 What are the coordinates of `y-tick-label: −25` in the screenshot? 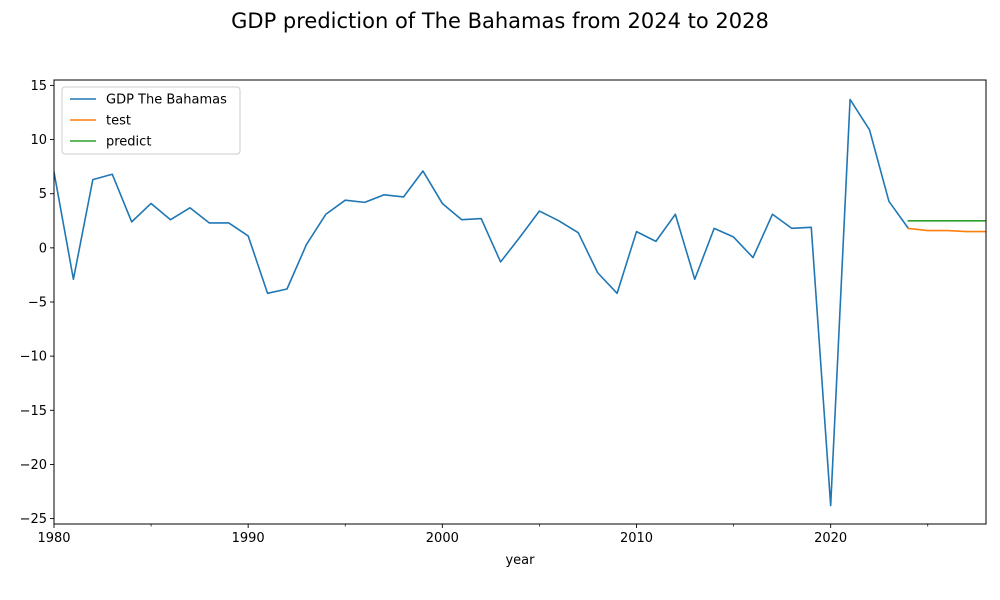 It's located at (33, 519).